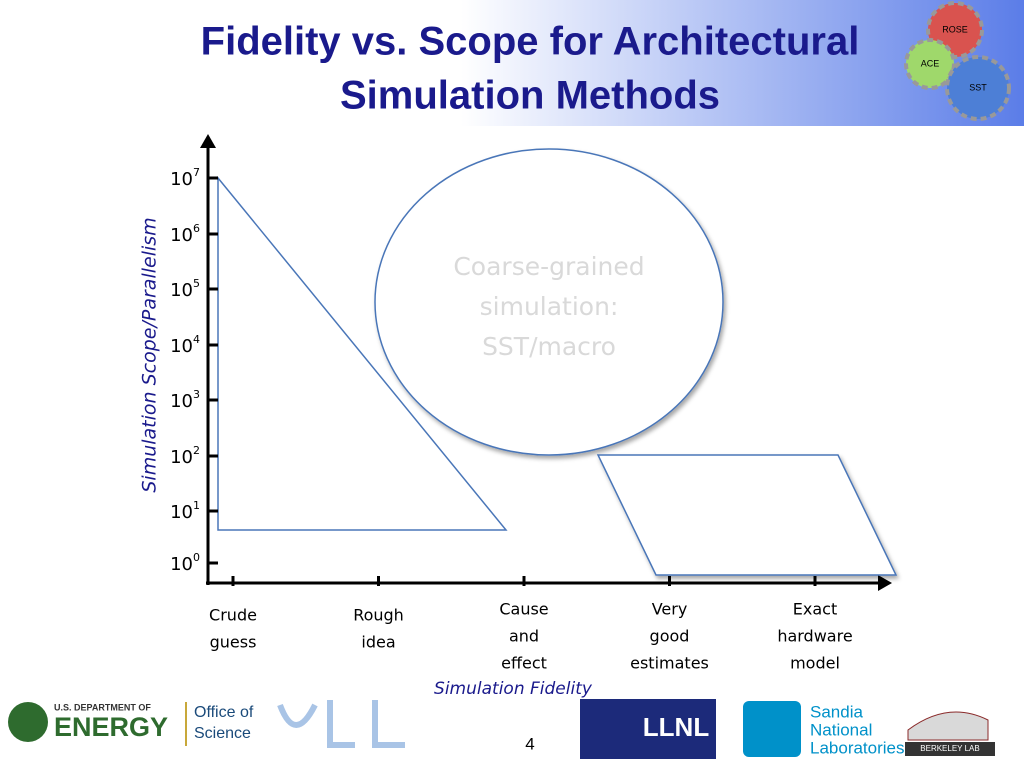 The height and width of the screenshot is (773, 1024). Describe the element at coordinates (233, 615) in the screenshot. I see `x-category-label: Crude` at that location.